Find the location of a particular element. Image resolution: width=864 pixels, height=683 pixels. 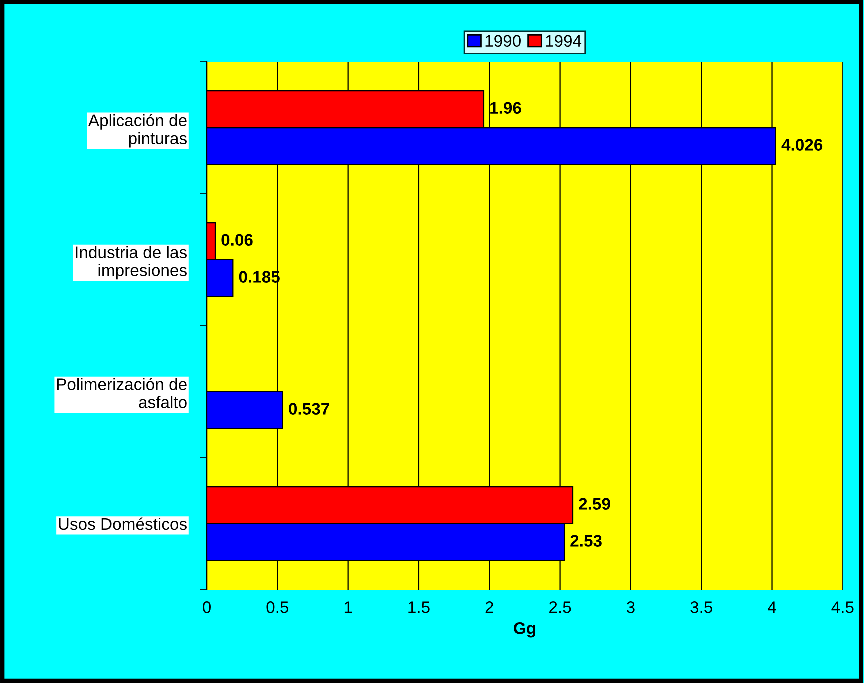

x-tick-label: 4.5 is located at coordinates (843, 608).